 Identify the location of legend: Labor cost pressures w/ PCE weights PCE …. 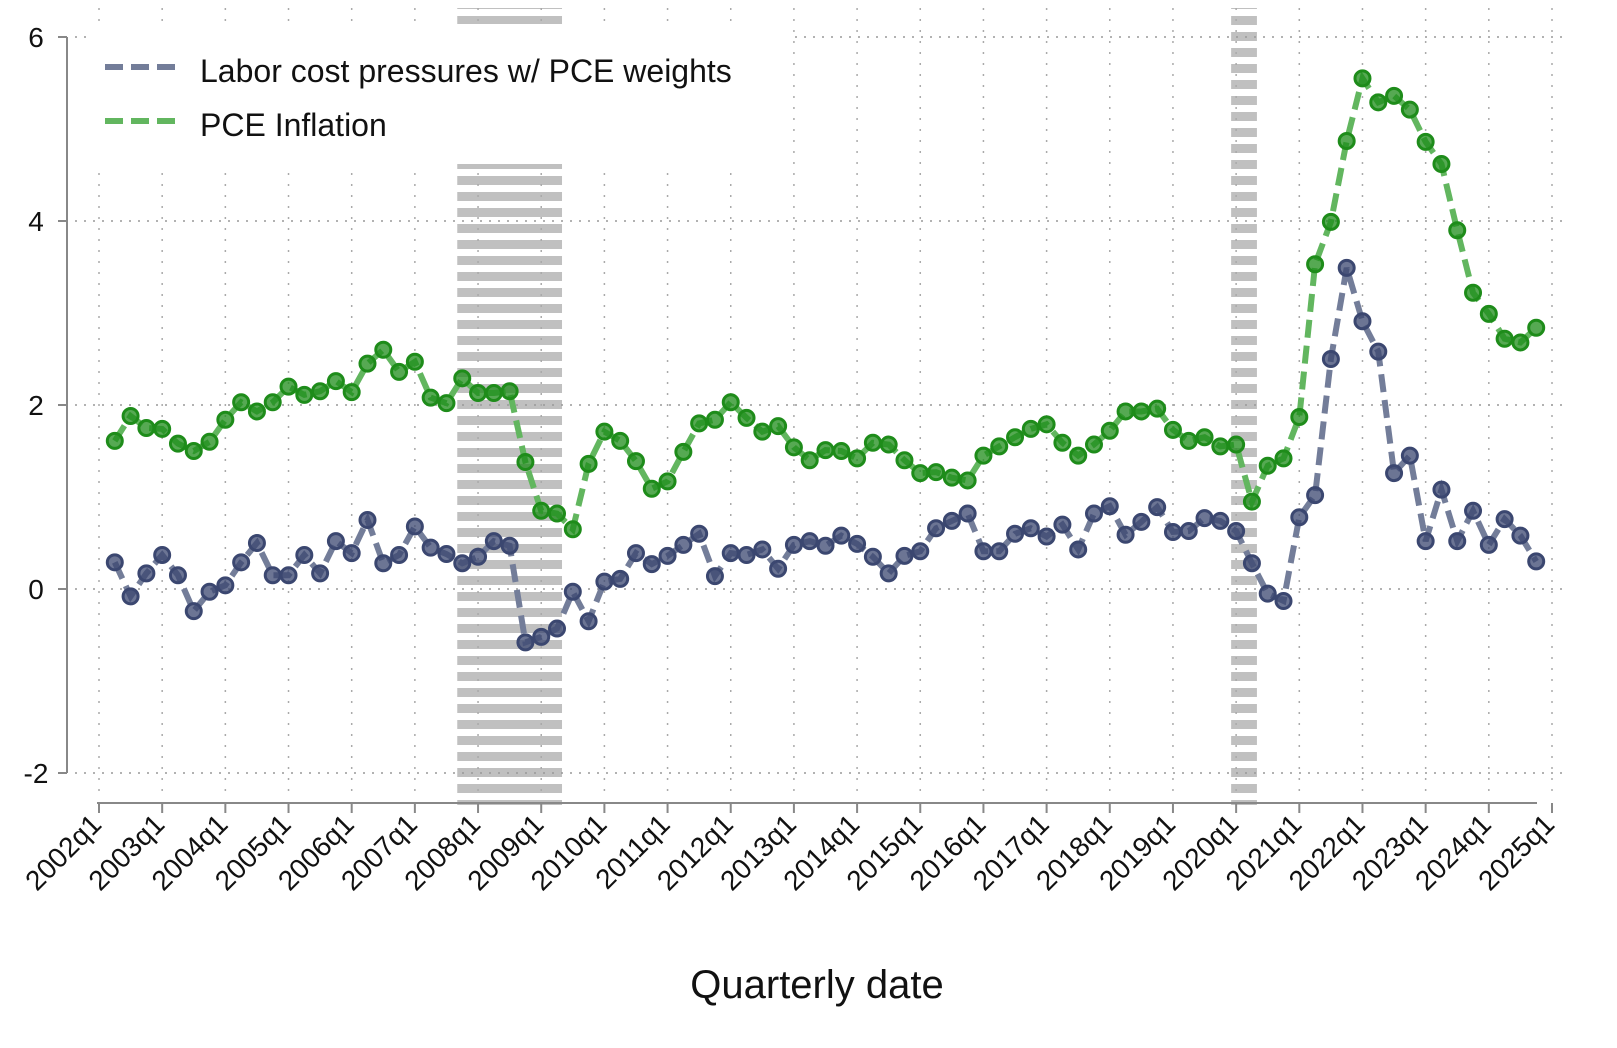
(440, 94).